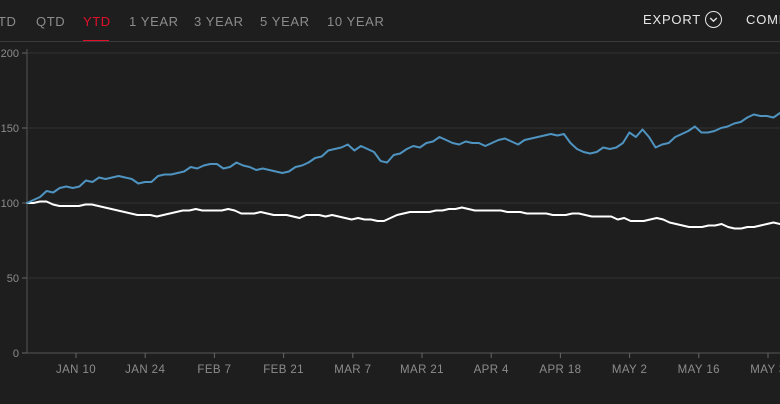 The height and width of the screenshot is (404, 780). Describe the element at coordinates (8, 21) in the screenshot. I see `tab-td: TD` at that location.